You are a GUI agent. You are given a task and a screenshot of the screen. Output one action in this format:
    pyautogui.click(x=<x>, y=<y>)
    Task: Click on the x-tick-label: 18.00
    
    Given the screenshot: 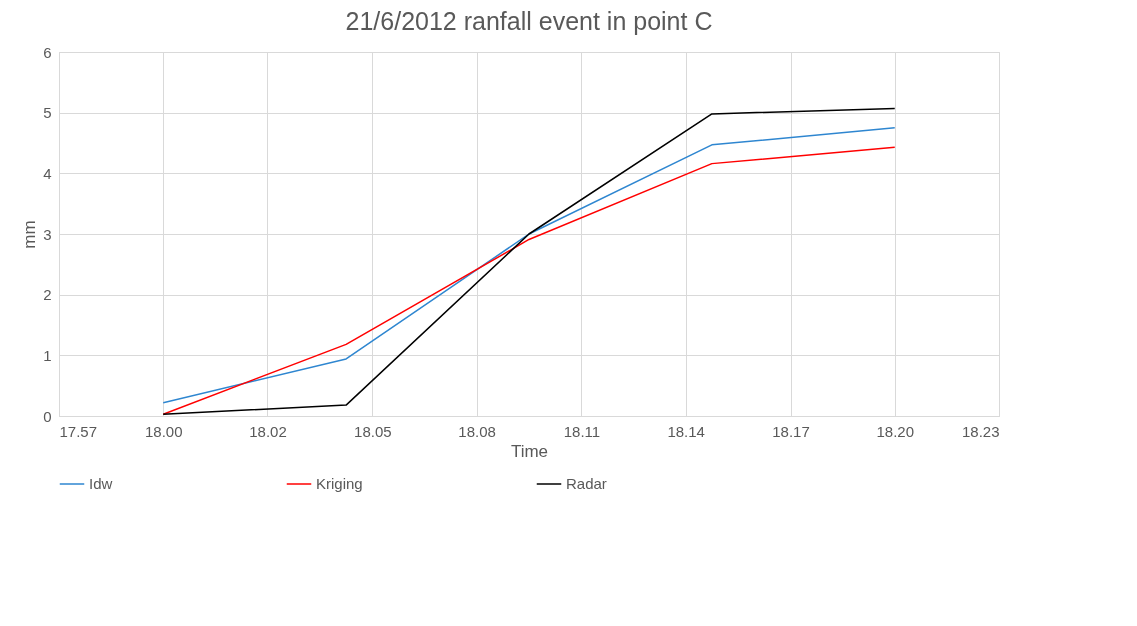 What is the action you would take?
    pyautogui.click(x=163, y=431)
    